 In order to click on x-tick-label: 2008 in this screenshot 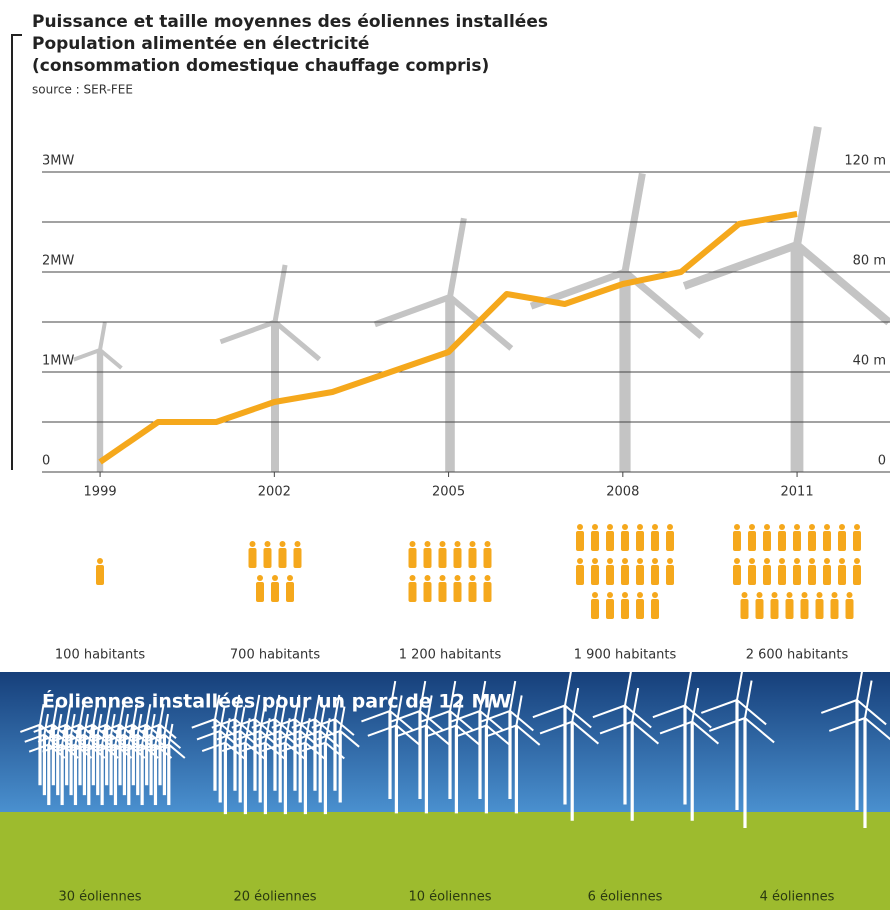, I will do `click(622, 492)`.